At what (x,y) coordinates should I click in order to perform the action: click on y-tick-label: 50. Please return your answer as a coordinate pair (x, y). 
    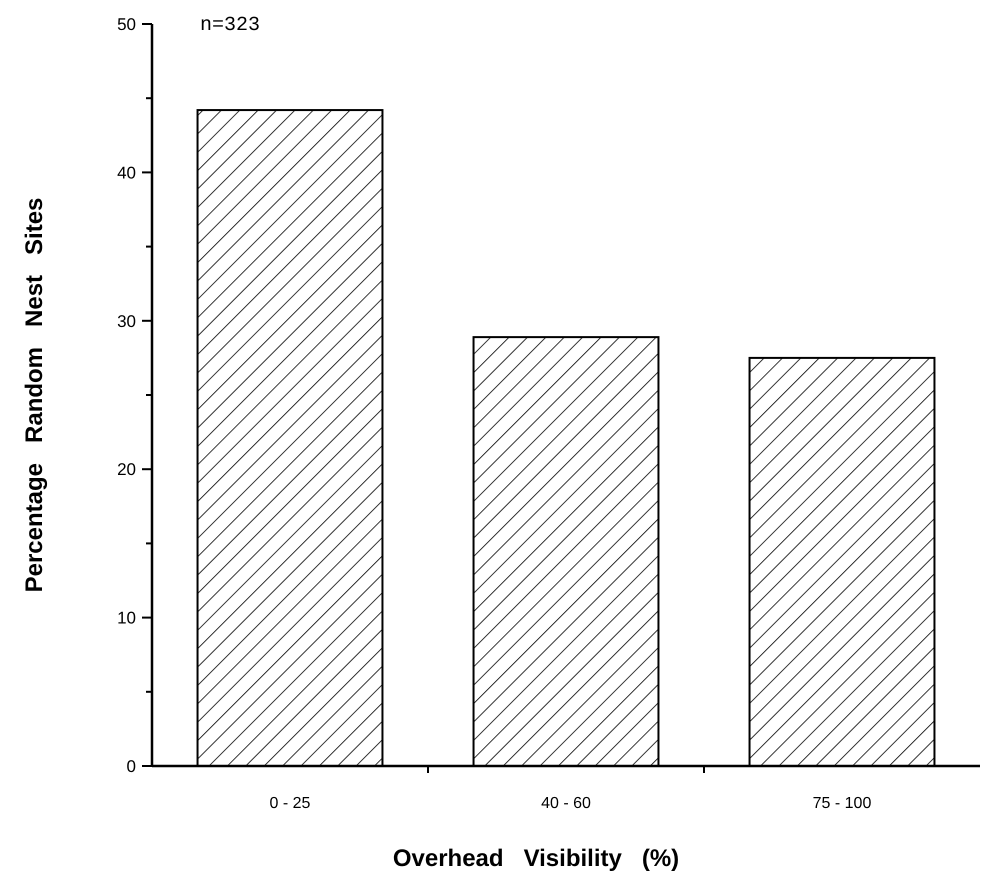
    Looking at the image, I should click on (126, 24).